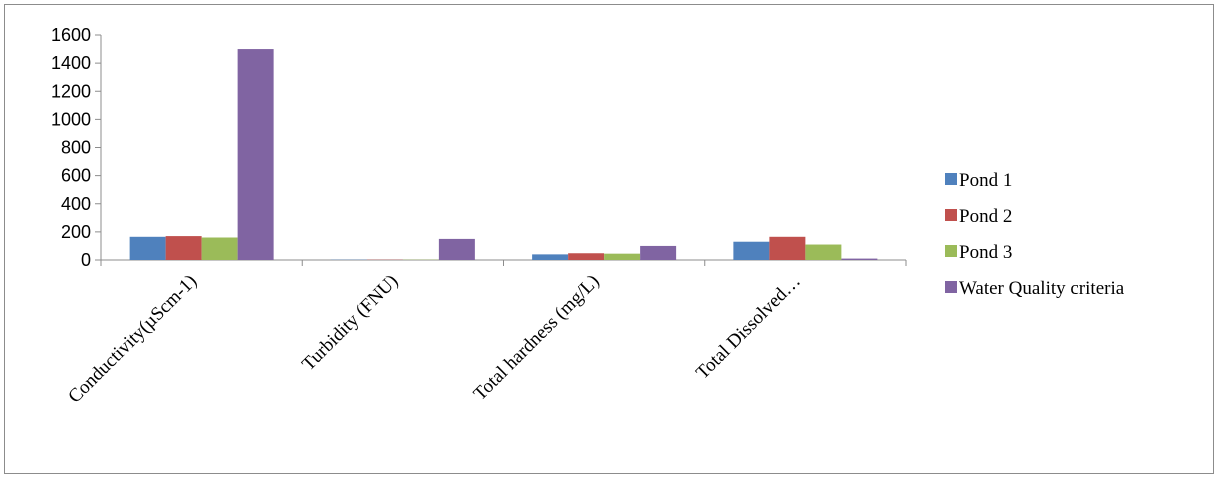 This screenshot has width=1221, height=480. What do you see at coordinates (985, 180) in the screenshot?
I see `legend-label: Pond 1` at bounding box center [985, 180].